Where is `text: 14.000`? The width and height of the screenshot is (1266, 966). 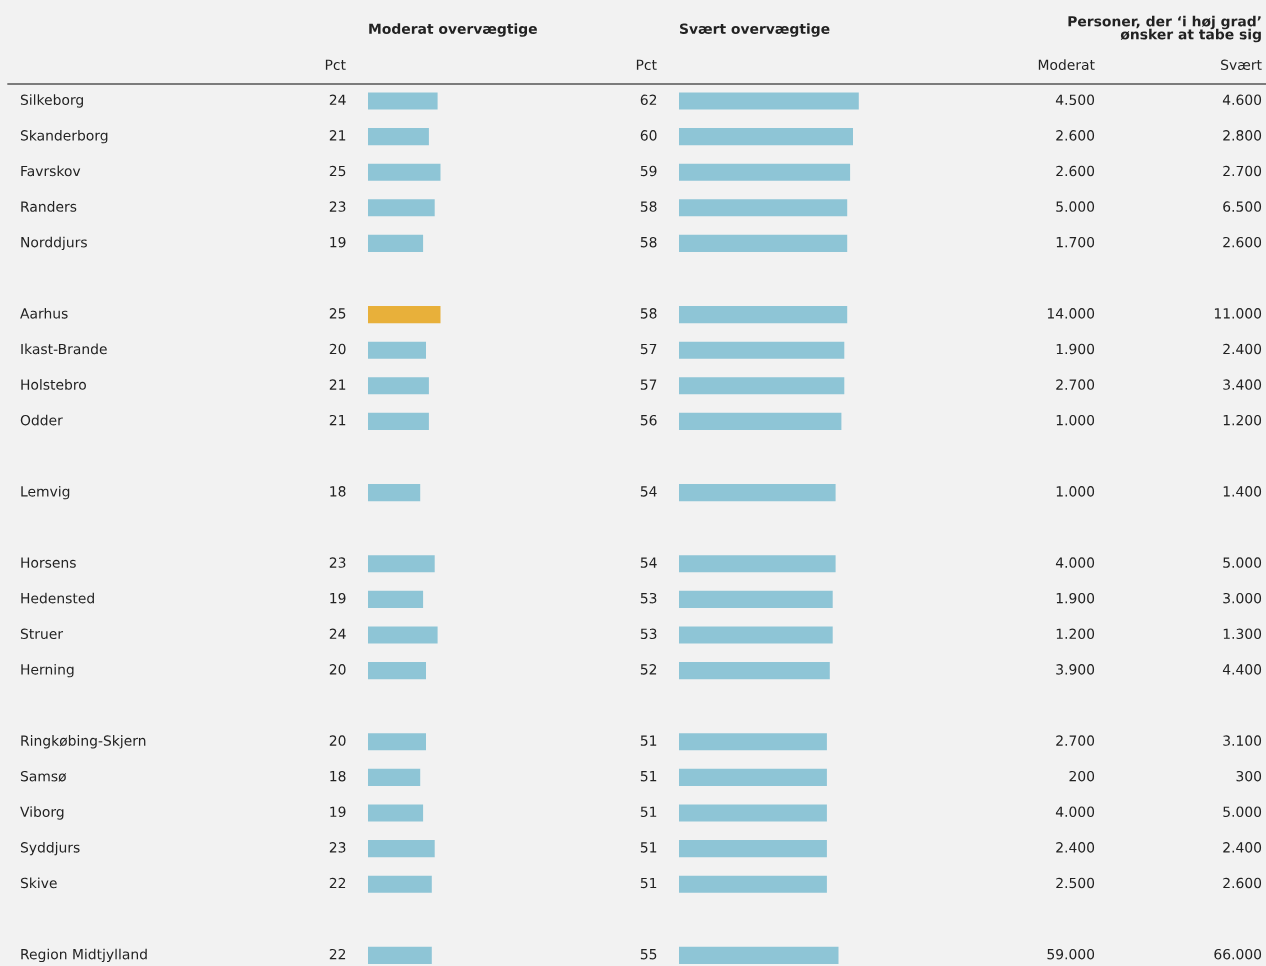 text: 14.000 is located at coordinates (1071, 313).